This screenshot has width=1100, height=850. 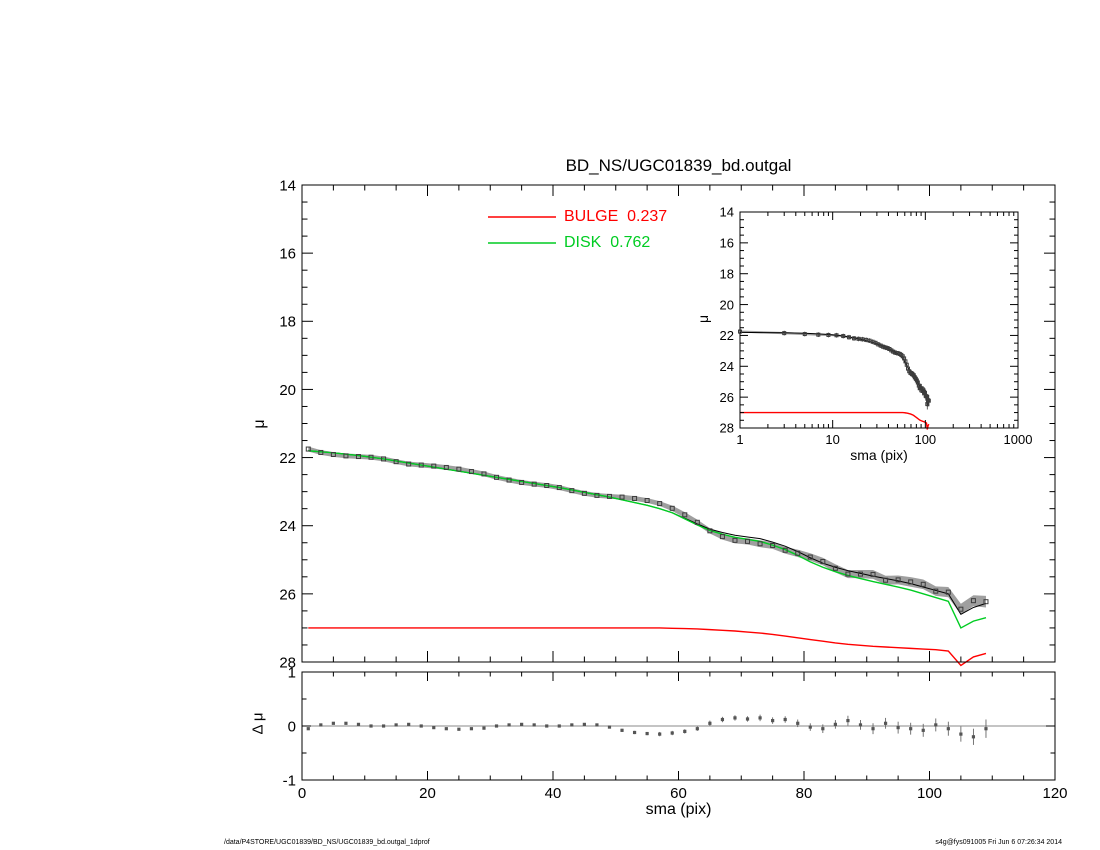 I want to click on y-tick-label: 1, so click(x=292, y=672).